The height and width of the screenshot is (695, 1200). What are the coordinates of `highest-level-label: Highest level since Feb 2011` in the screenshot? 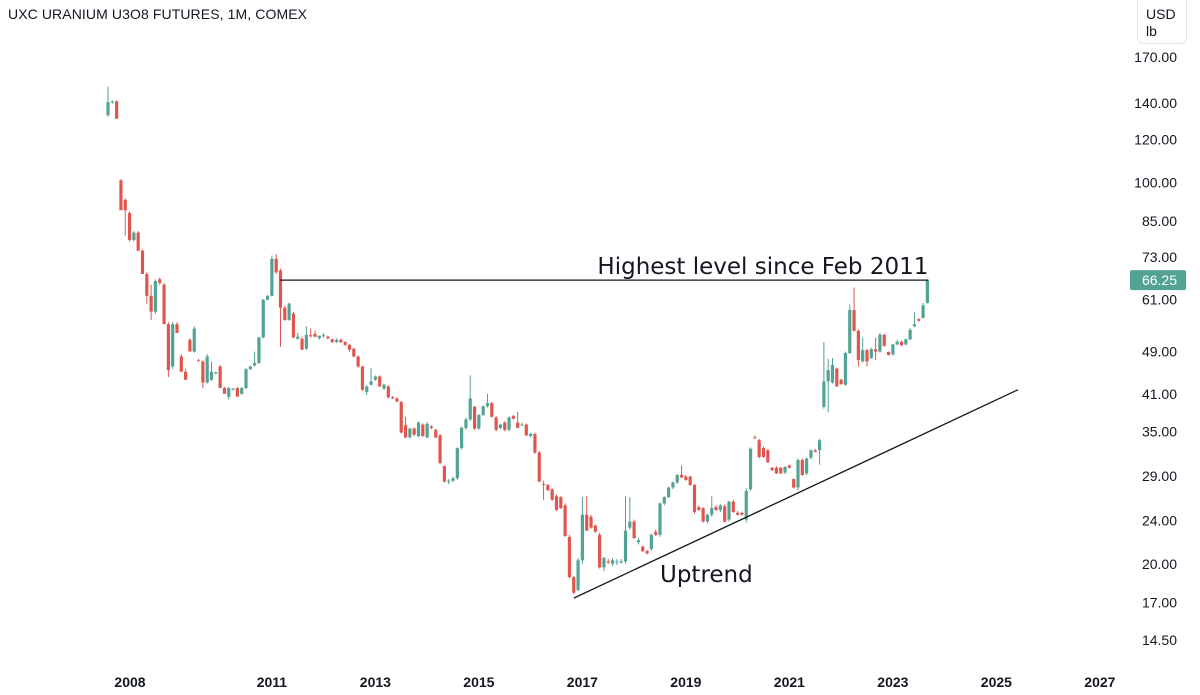 It's located at (762, 267).